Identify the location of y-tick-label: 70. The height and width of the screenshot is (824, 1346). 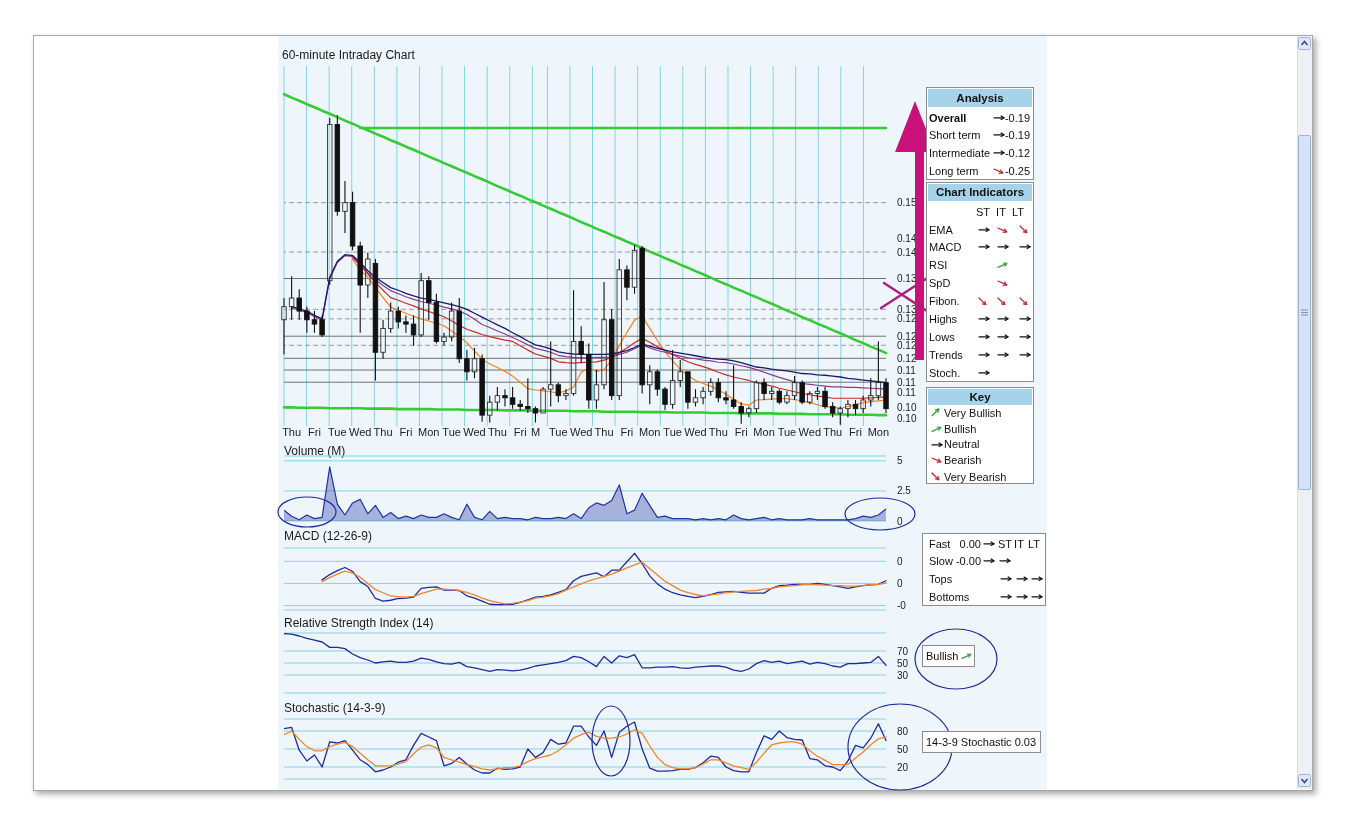
(903, 651).